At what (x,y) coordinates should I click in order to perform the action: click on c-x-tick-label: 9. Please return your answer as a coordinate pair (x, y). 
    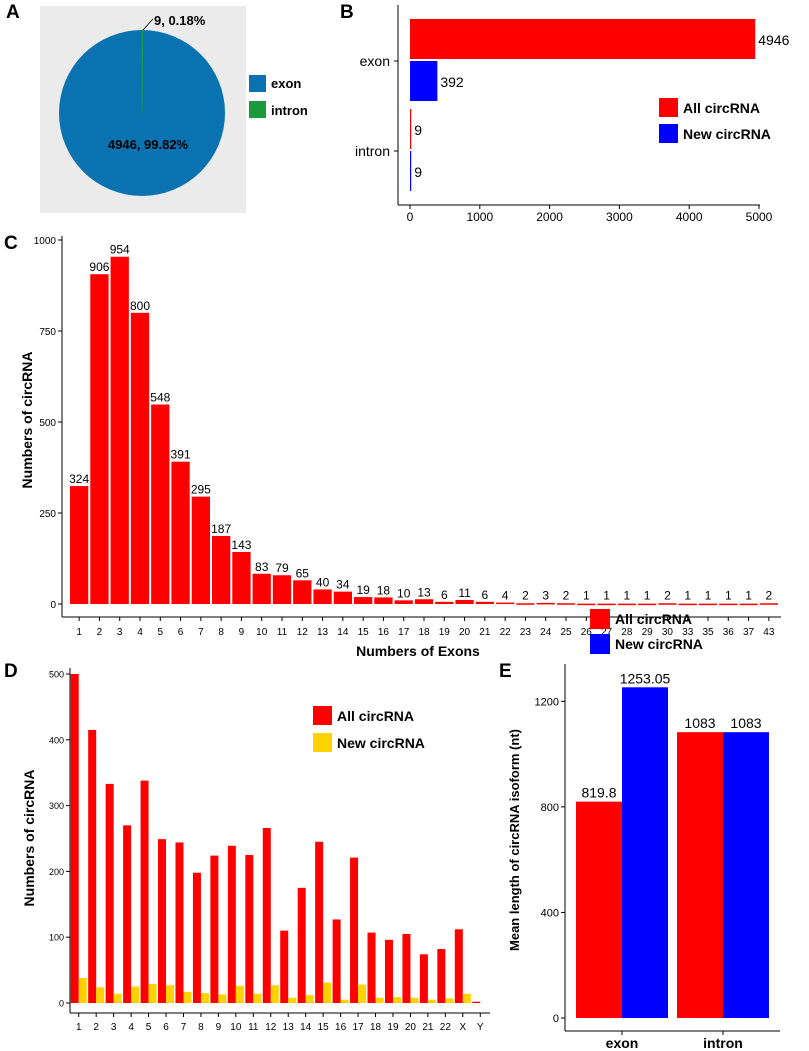
    Looking at the image, I should click on (242, 632).